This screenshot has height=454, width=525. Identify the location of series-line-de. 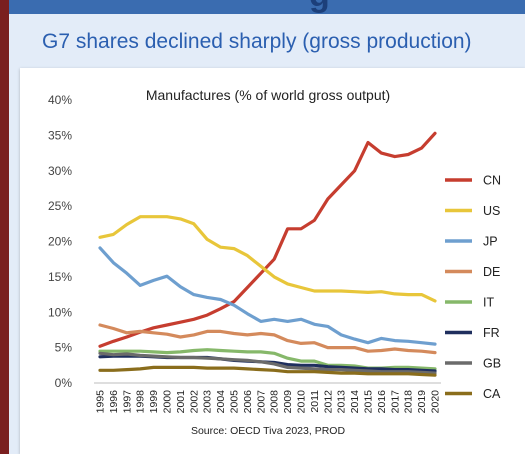
(267, 339).